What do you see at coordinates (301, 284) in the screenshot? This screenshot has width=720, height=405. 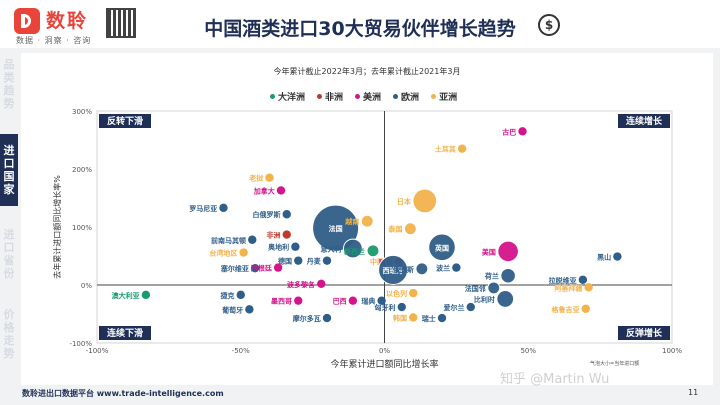 I see `point-label: 波多黎各` at bounding box center [301, 284].